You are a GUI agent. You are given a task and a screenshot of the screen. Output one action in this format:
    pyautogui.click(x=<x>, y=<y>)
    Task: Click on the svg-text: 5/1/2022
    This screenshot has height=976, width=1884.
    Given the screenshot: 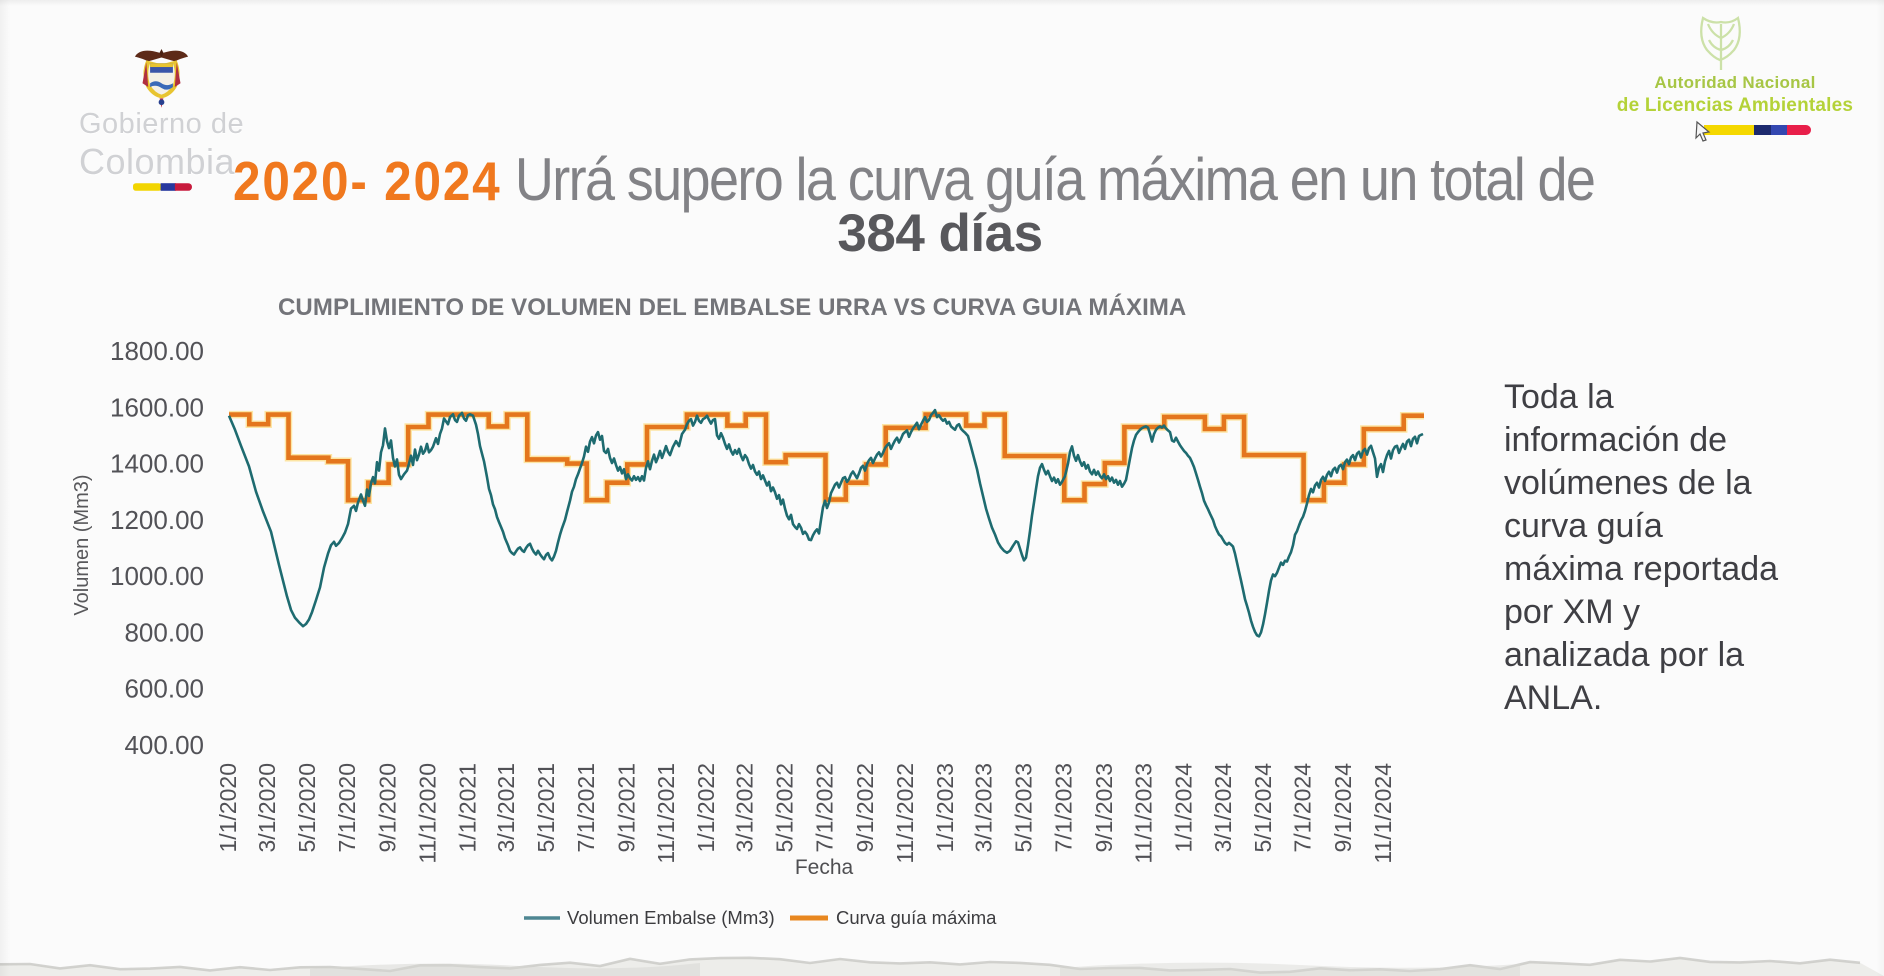 What is the action you would take?
    pyautogui.click(x=785, y=808)
    